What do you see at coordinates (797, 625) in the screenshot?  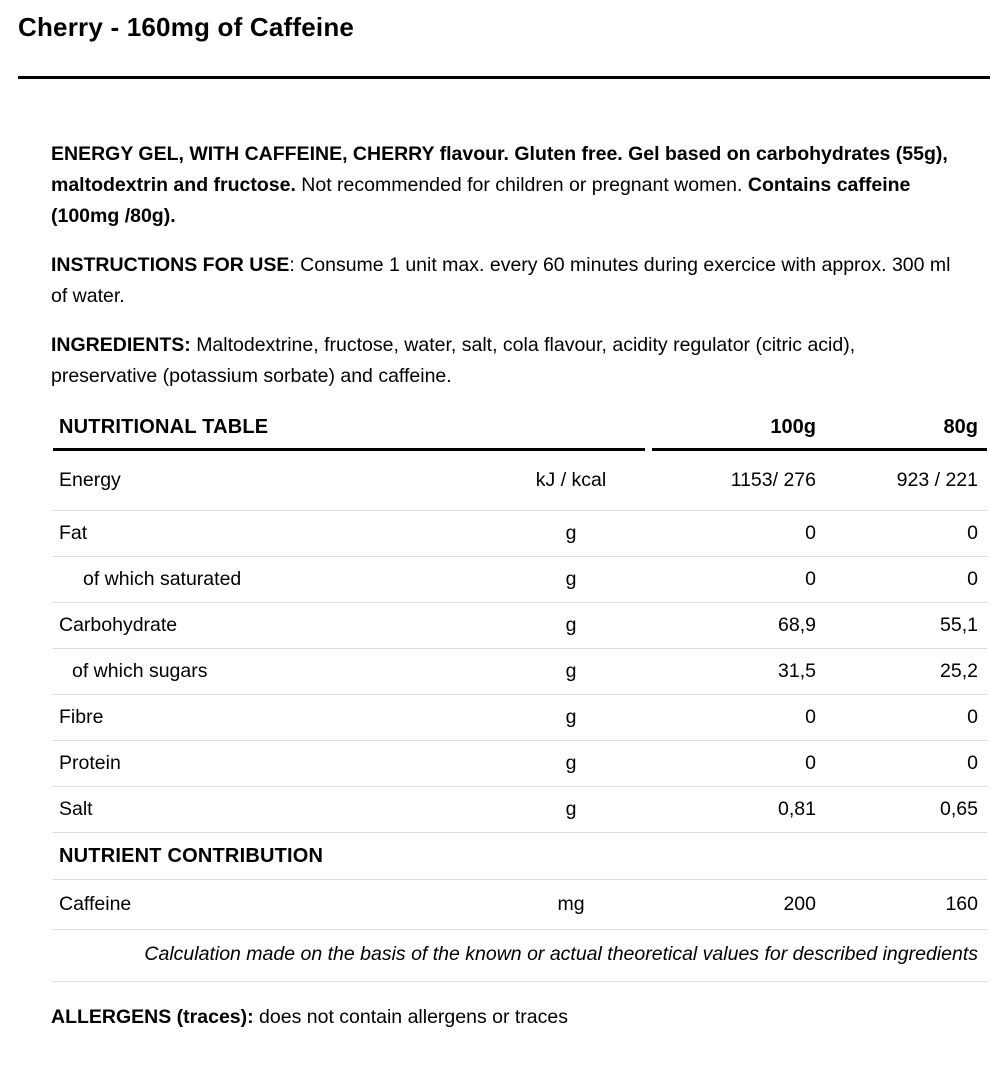 I see `value-100g: 68,9` at bounding box center [797, 625].